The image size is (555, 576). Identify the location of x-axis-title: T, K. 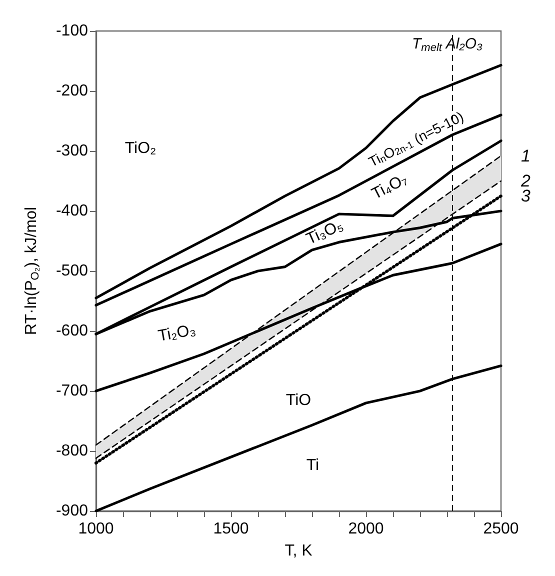
(298, 551).